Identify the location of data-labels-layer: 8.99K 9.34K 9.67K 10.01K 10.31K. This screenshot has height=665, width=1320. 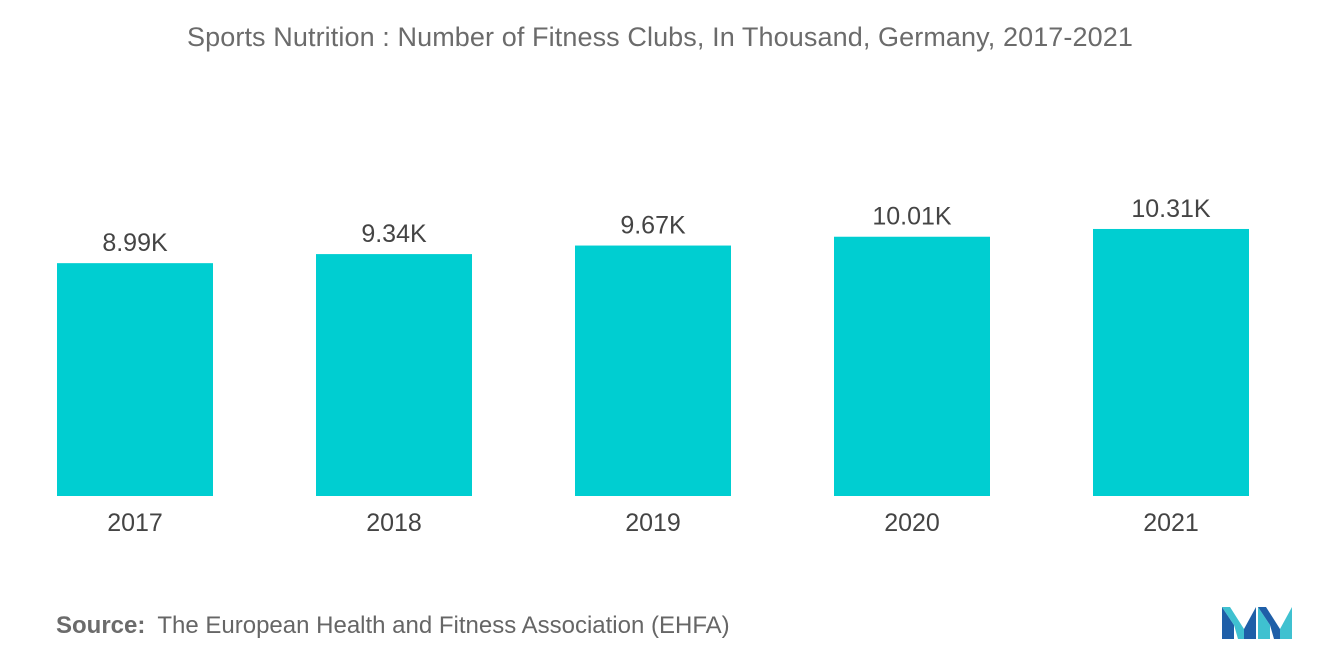
(656, 226).